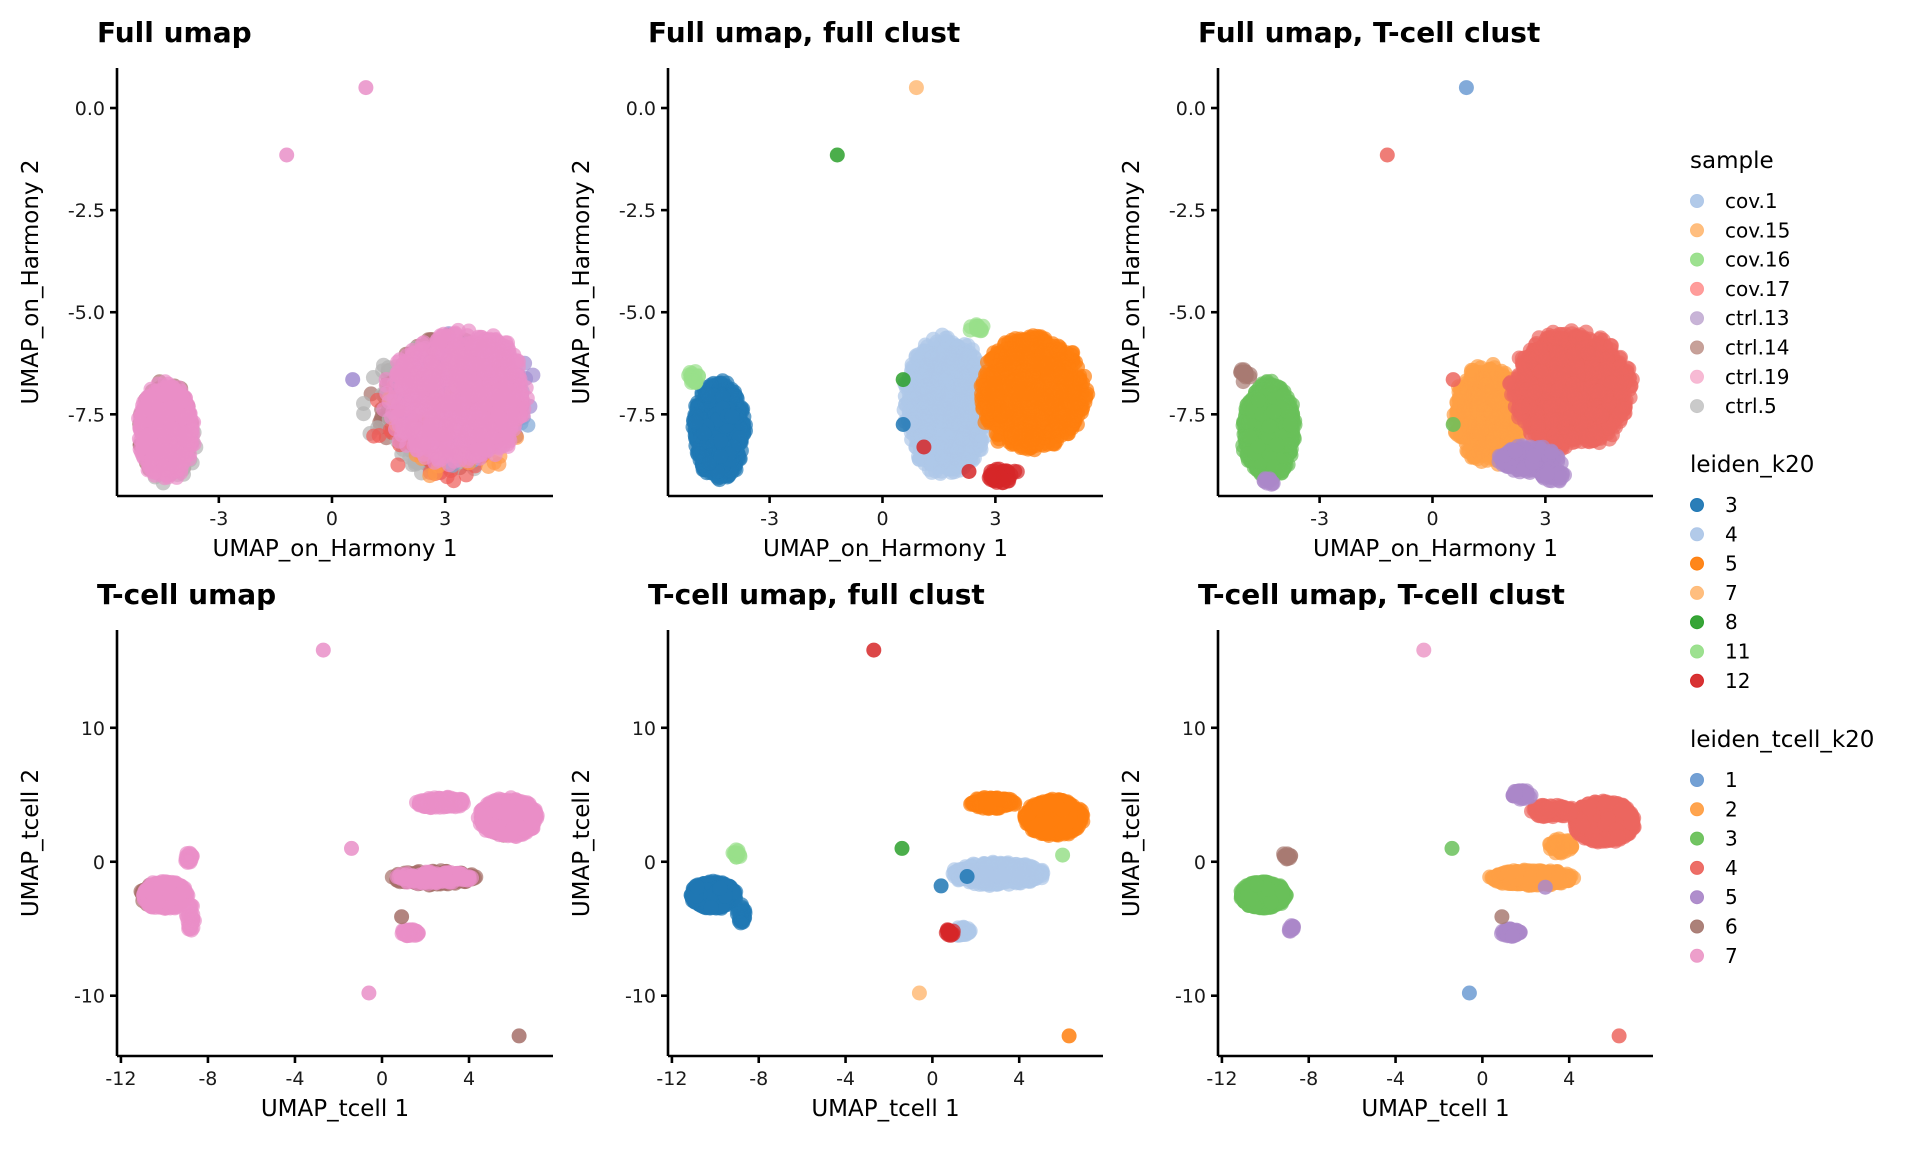  What do you see at coordinates (218, 519) in the screenshot?
I see `x-tick-label: -3` at bounding box center [218, 519].